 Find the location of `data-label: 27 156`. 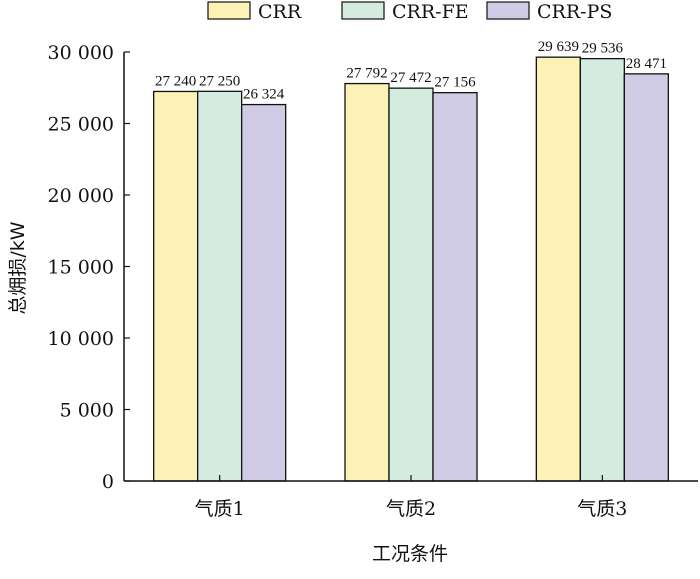

data-label: 27 156 is located at coordinates (455, 83).